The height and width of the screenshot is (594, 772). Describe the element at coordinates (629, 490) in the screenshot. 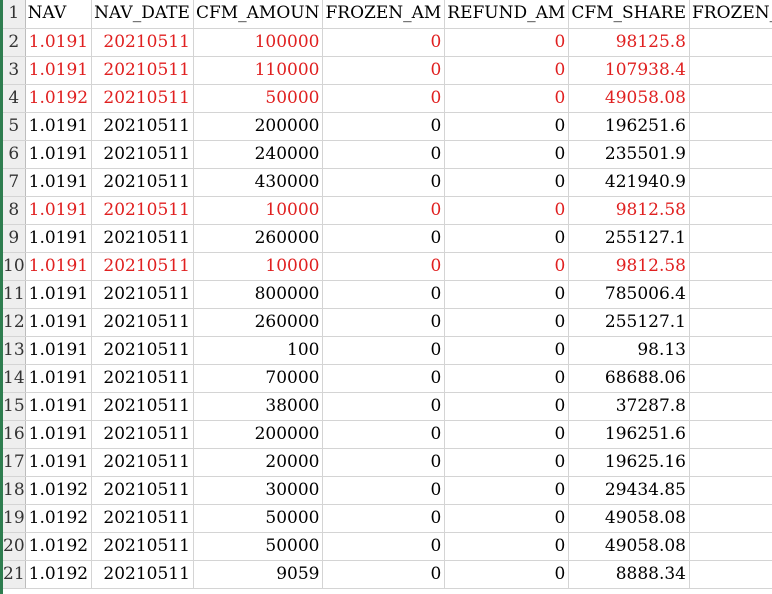

I see `cell-cfm-share: 29434.85` at that location.